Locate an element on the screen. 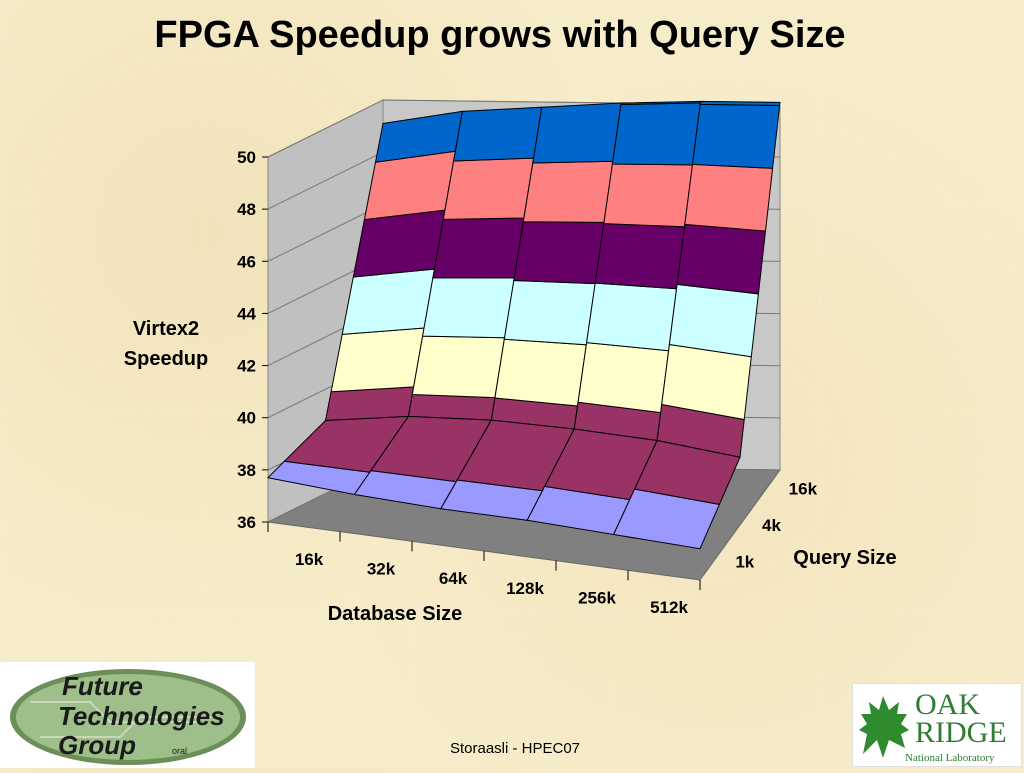 The image size is (1024, 773). y-tick-label: 48 is located at coordinates (246, 209).